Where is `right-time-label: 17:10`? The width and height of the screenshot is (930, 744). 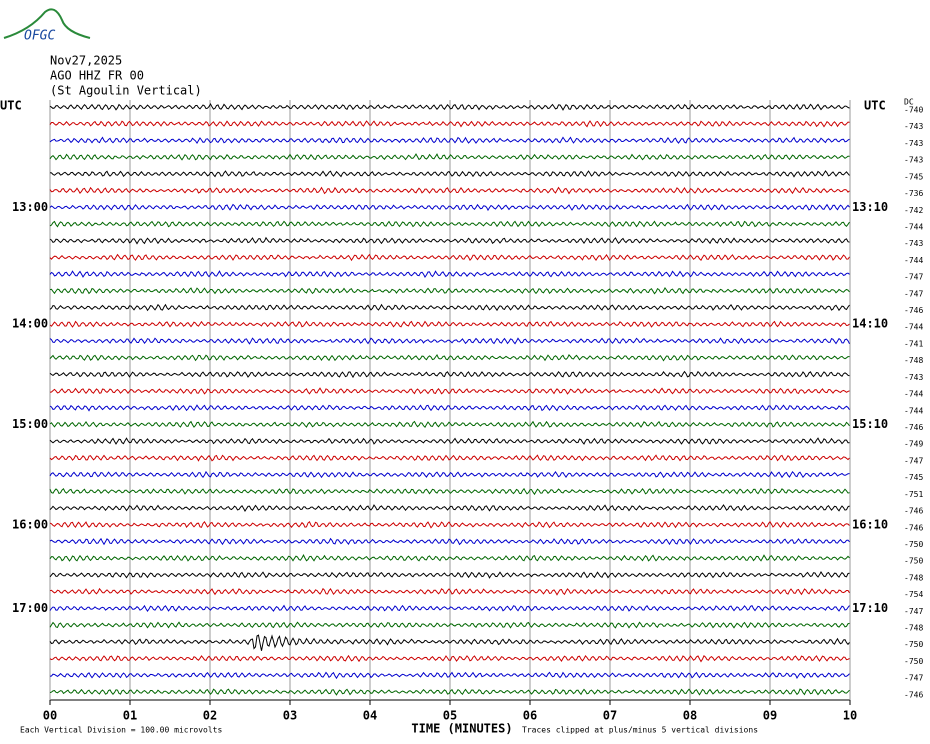
right-time-label: 17:10 is located at coordinates (870, 608).